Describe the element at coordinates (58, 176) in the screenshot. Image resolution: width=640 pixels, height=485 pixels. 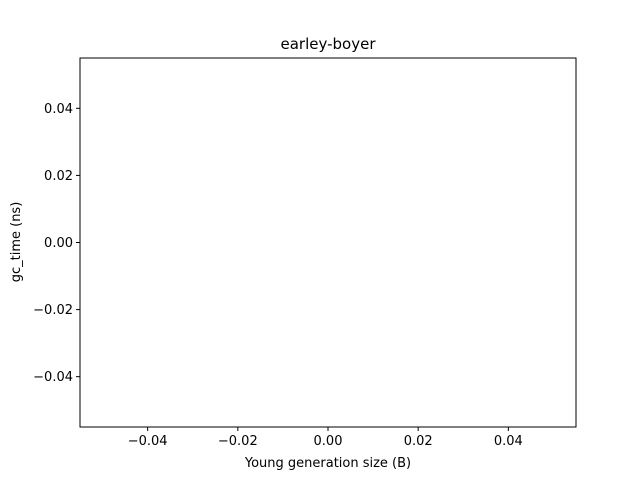
I see `y-tick-label: 0.02` at that location.